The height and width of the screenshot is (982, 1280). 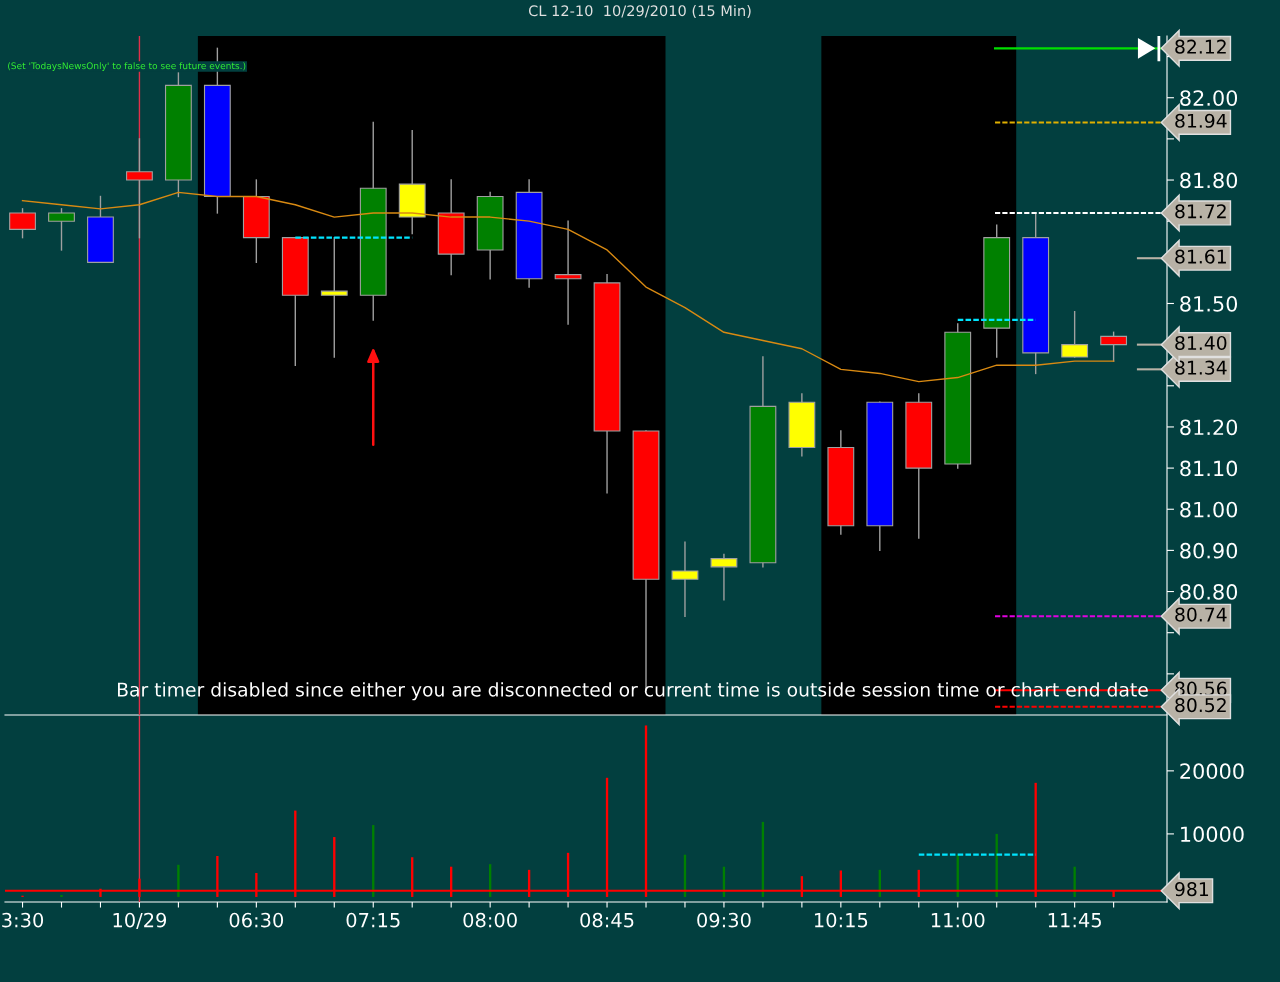 I want to click on x-tick-label: 10:15, so click(x=841, y=920).